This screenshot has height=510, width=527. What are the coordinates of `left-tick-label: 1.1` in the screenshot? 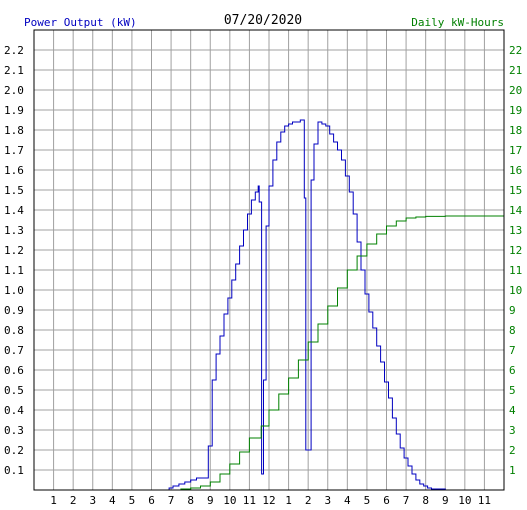 It's located at (14, 270).